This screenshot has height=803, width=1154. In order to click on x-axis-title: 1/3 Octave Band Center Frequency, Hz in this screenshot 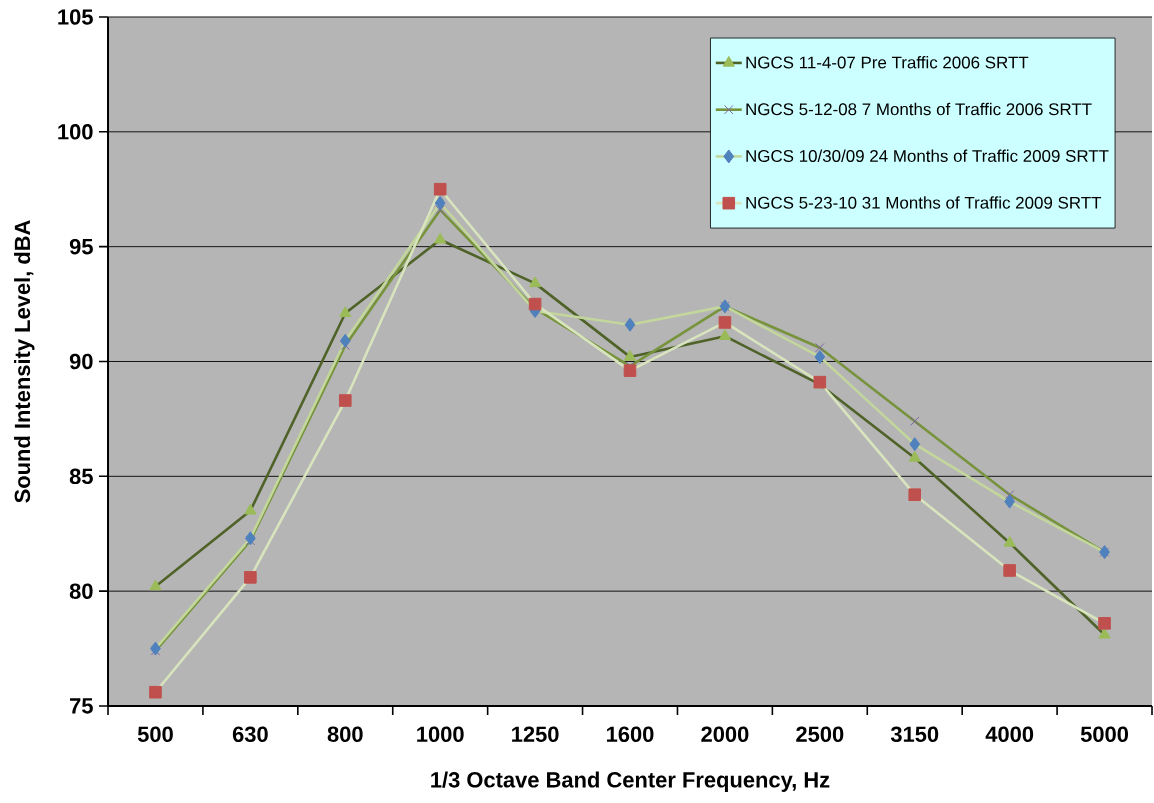, I will do `click(630, 781)`.